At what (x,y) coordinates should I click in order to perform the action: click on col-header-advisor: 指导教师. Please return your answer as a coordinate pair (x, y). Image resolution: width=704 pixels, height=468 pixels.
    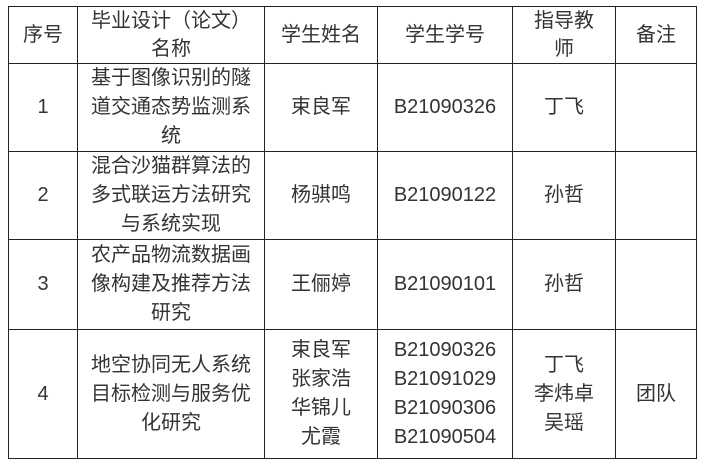
    Looking at the image, I should click on (564, 35).